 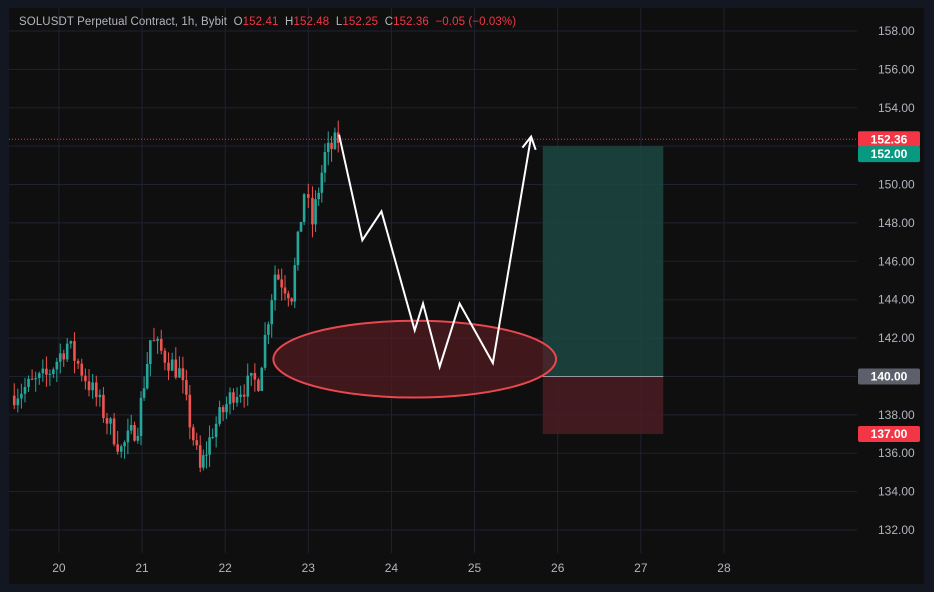 What do you see at coordinates (311, 22) in the screenshot?
I see `high-value: 152.48` at bounding box center [311, 22].